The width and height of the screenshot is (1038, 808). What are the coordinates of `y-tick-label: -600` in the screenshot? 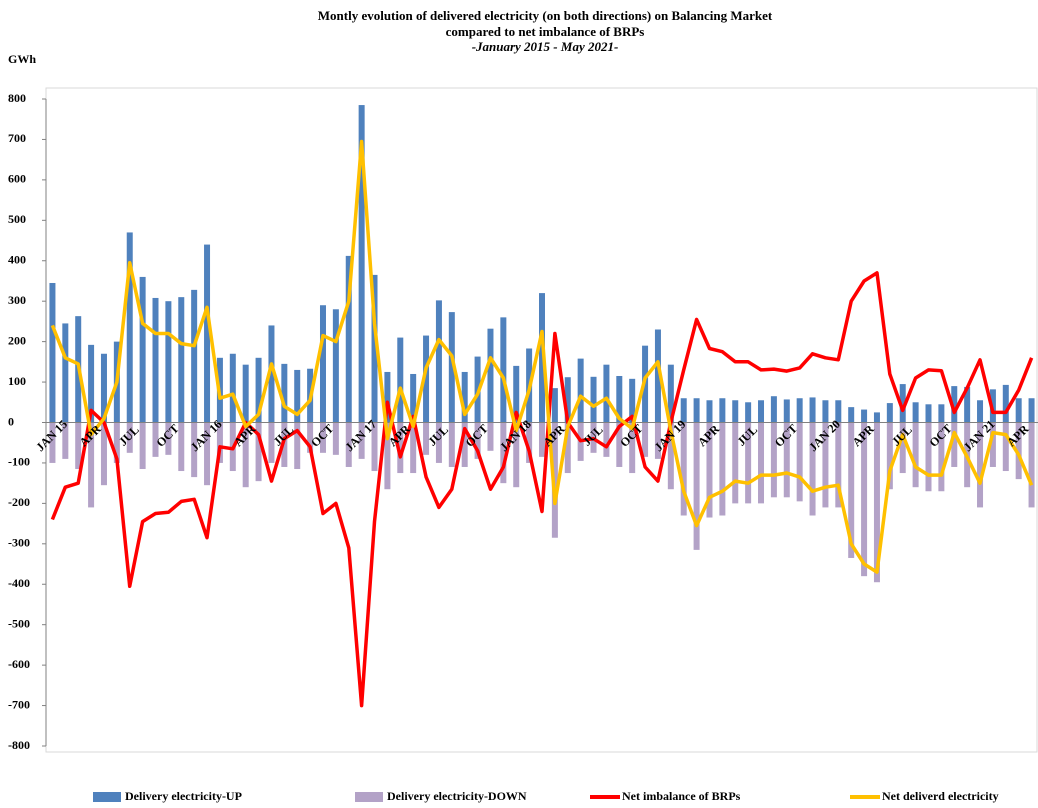 It's located at (19, 664).